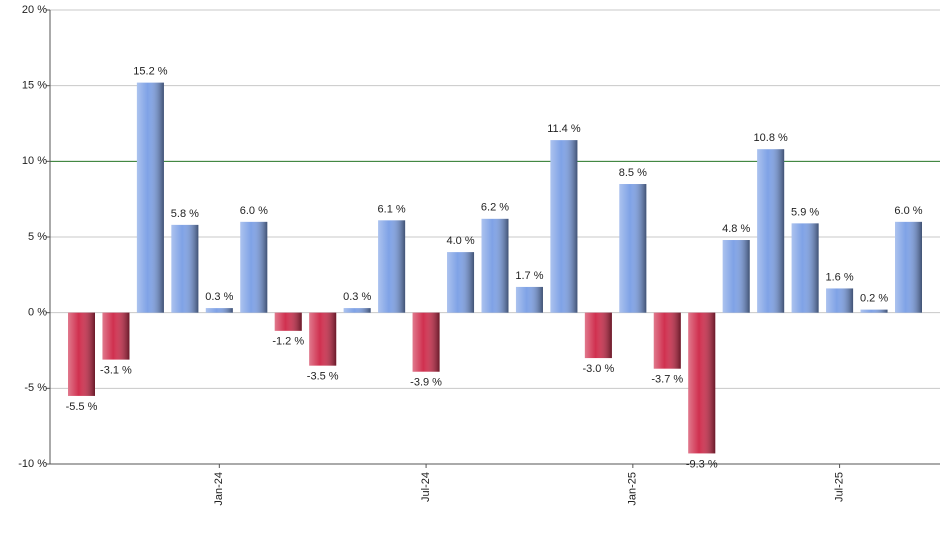 Image resolution: width=940 pixels, height=550 pixels. Describe the element at coordinates (840, 277) in the screenshot. I see `value-label: 1.6 %` at that location.